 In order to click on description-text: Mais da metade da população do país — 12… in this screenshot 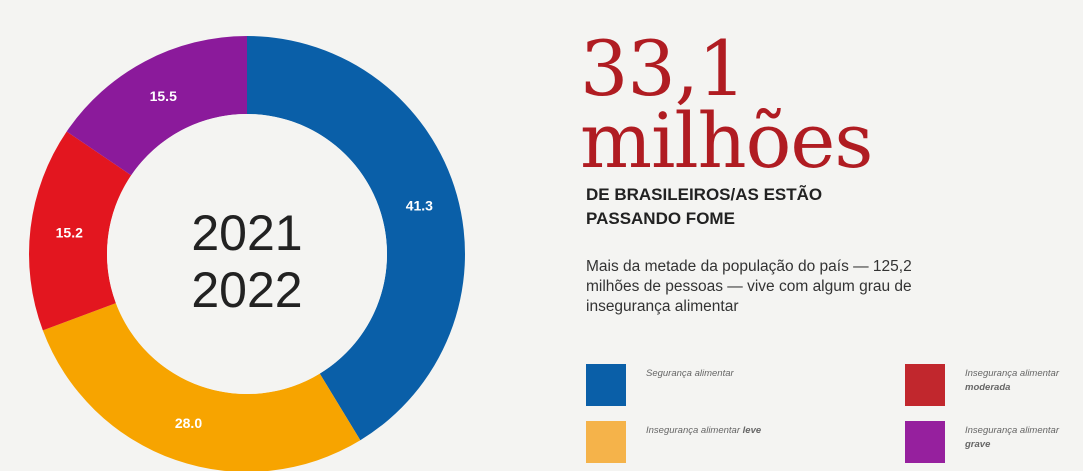, I will do `click(749, 286)`.